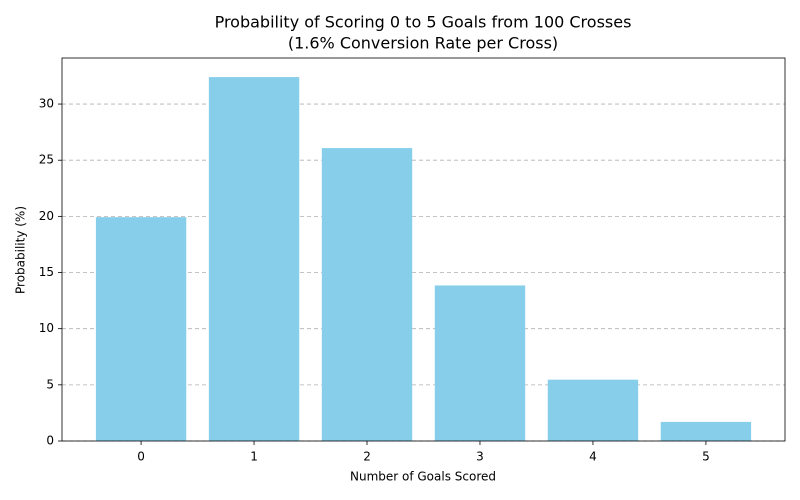 This screenshot has height=500, width=800. I want to click on y-tick-label: 10, so click(46, 328).